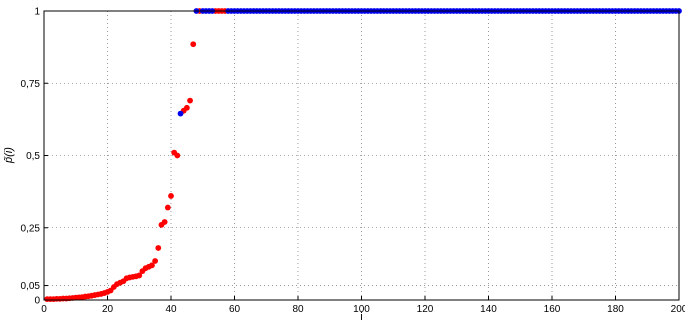 This screenshot has width=685, height=324. What do you see at coordinates (361, 317) in the screenshot?
I see `x-axis-label: i` at bounding box center [361, 317].